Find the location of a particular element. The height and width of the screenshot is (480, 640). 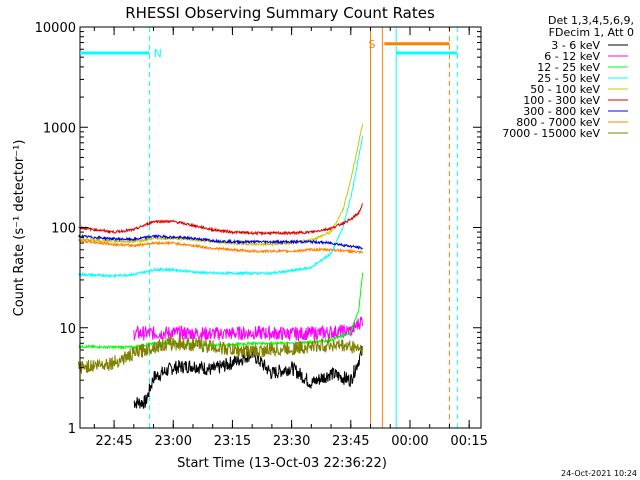

y-tick-label: 1 is located at coordinates (72, 429).